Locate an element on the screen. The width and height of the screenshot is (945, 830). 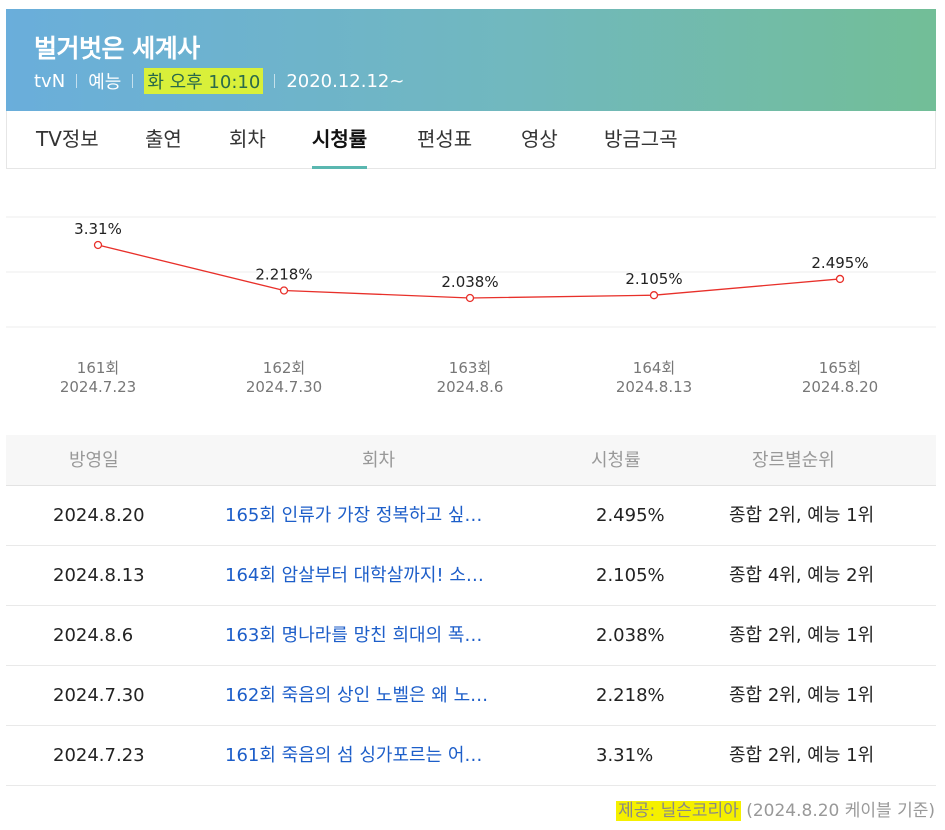
rating-data-label: 2.218% is located at coordinates (283, 275).